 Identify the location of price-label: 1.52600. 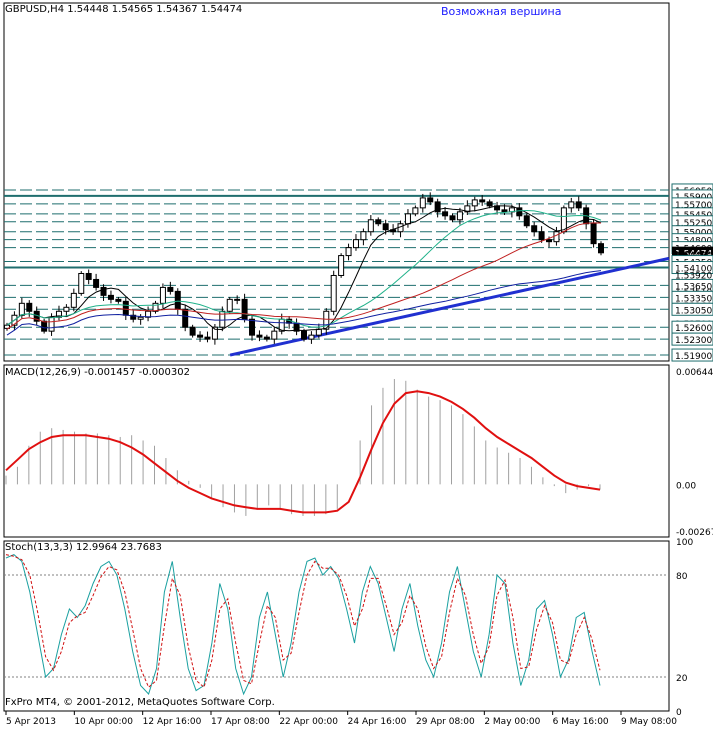
(693, 329).